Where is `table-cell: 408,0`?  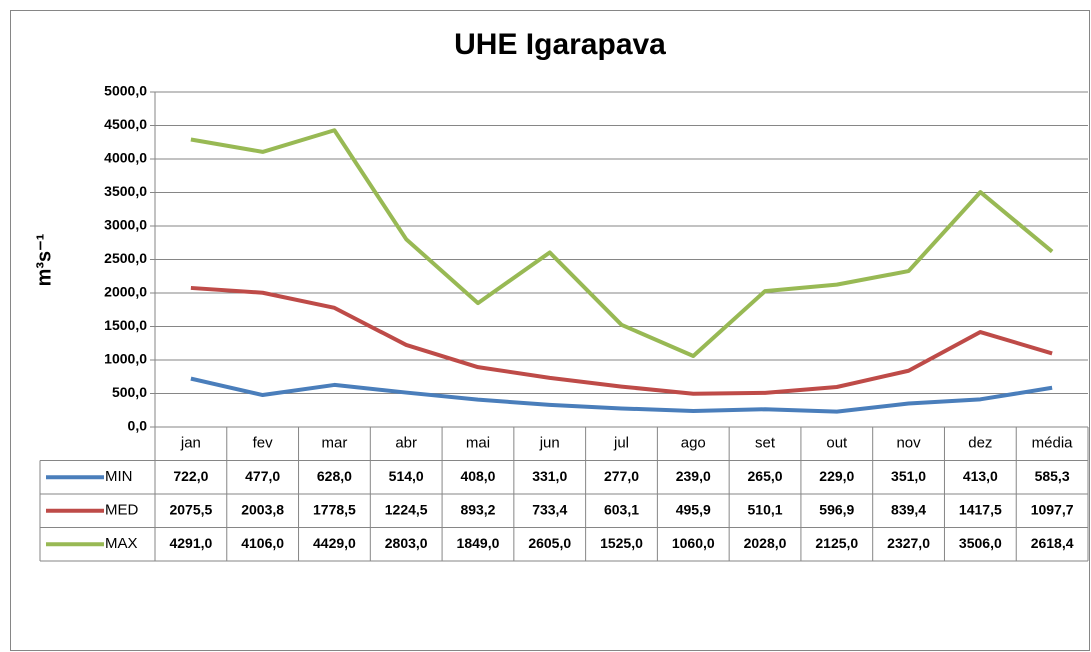
table-cell: 408,0 is located at coordinates (477, 476).